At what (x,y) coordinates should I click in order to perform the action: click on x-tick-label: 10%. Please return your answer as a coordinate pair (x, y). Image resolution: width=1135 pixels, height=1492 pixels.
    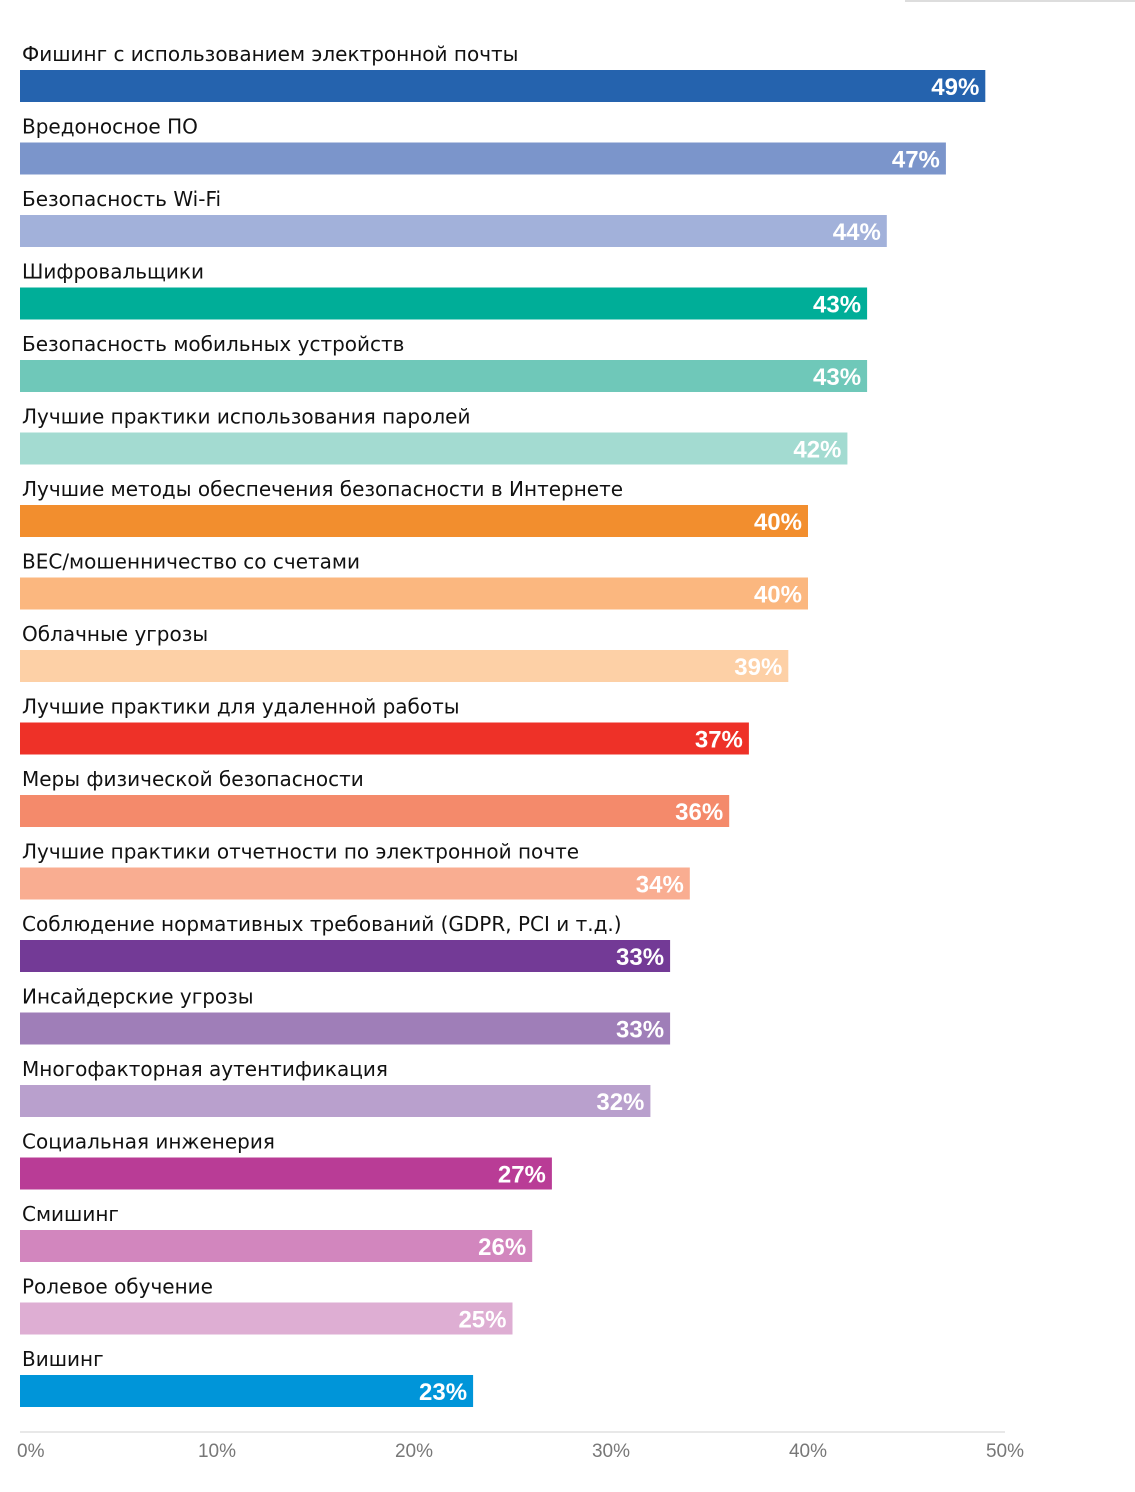
    Looking at the image, I should click on (217, 1451).